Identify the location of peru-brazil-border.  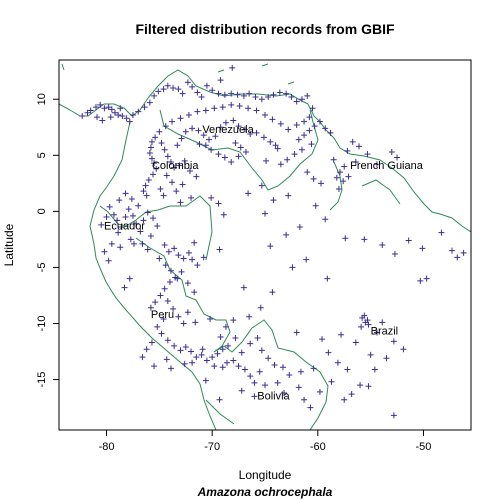
(183, 295).